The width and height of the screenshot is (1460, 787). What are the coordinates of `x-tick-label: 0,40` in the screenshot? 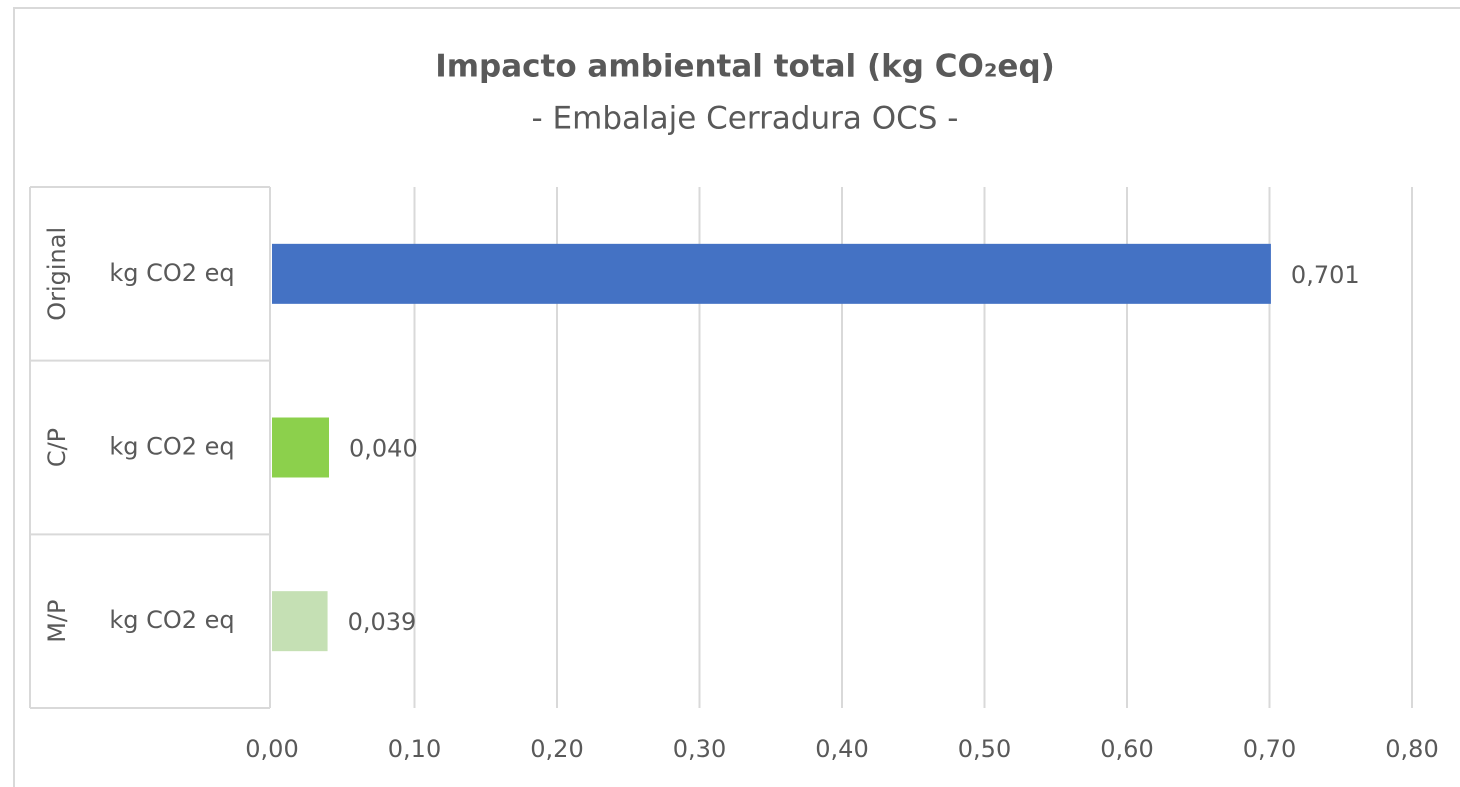 It's located at (841, 749).